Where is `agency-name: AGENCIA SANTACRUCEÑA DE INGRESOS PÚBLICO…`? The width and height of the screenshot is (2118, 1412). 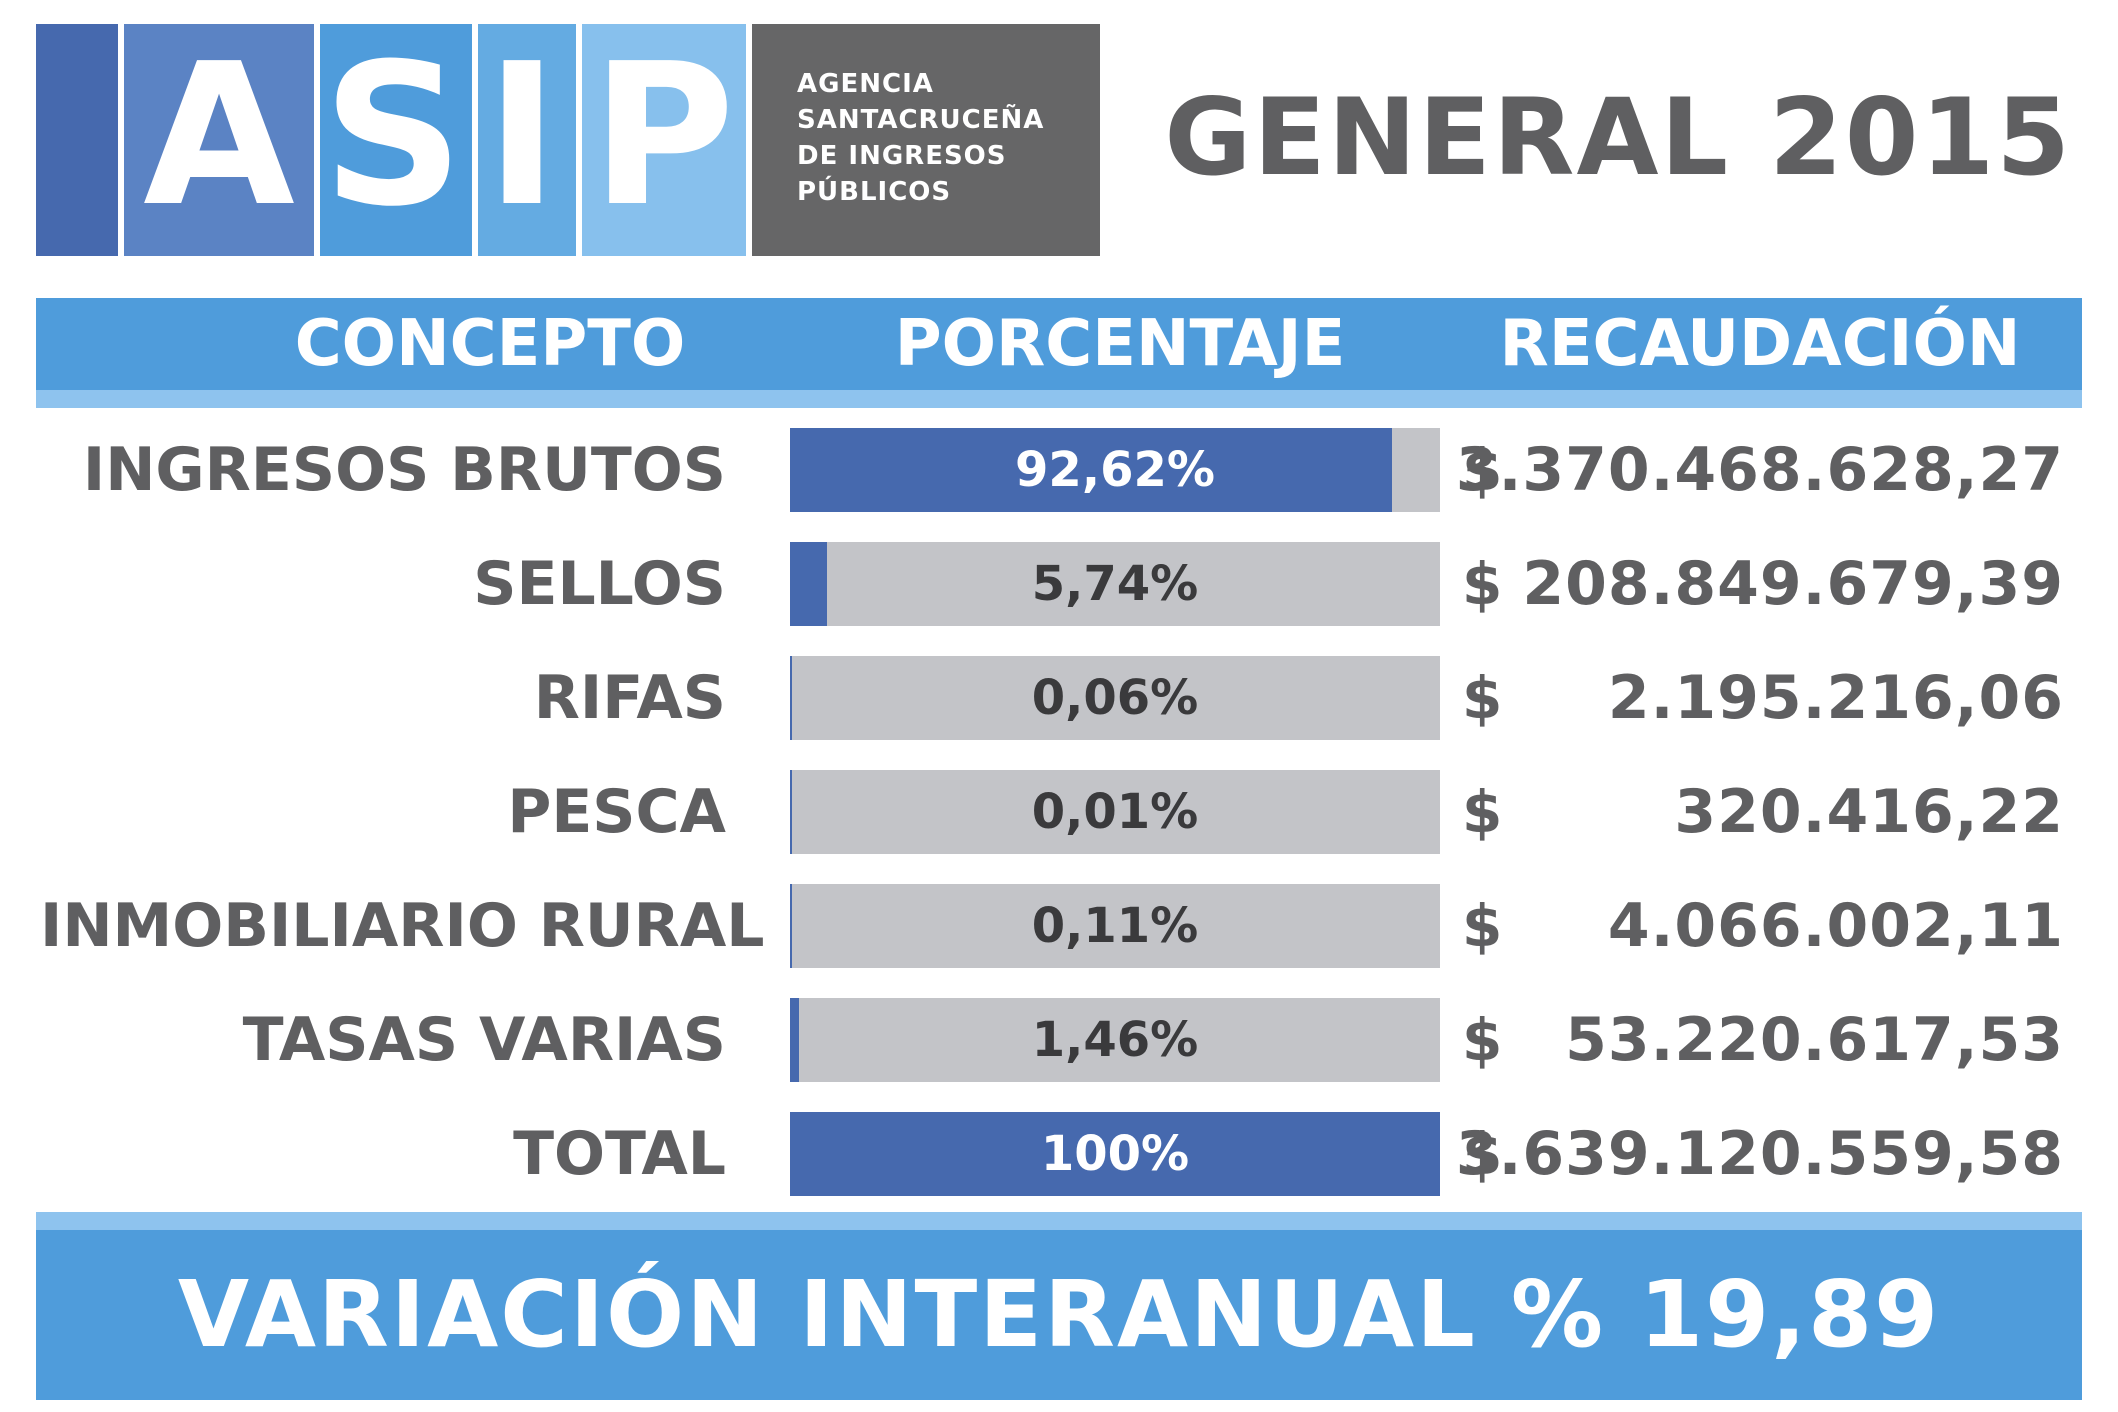 agency-name: AGENCIA SANTACRUCEÑA DE INGRESOS PÚBLICO… is located at coordinates (942, 138).